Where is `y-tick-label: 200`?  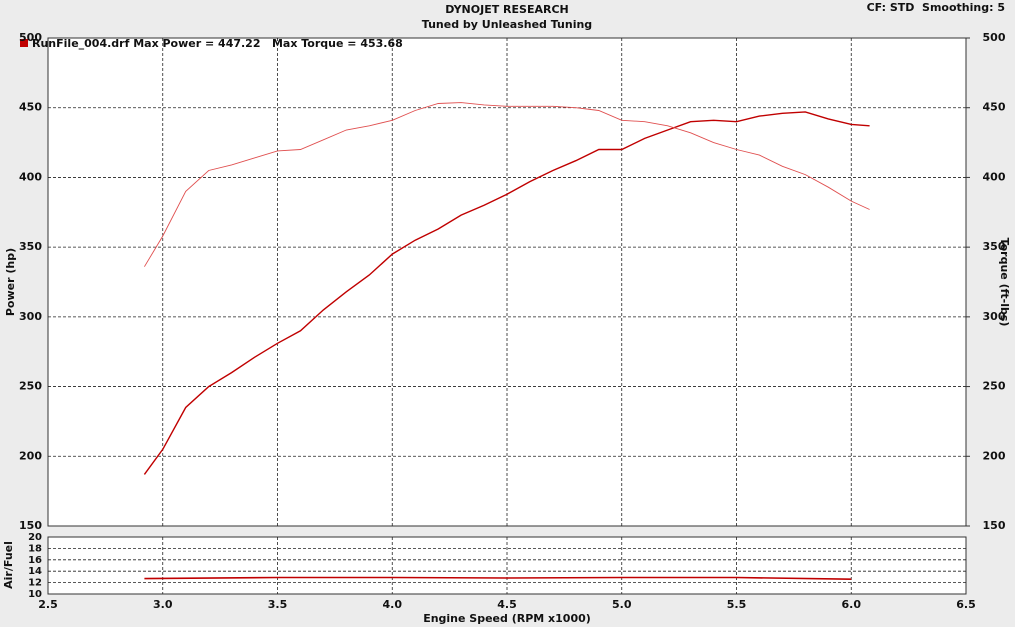 y-tick-label: 200 is located at coordinates (30, 455).